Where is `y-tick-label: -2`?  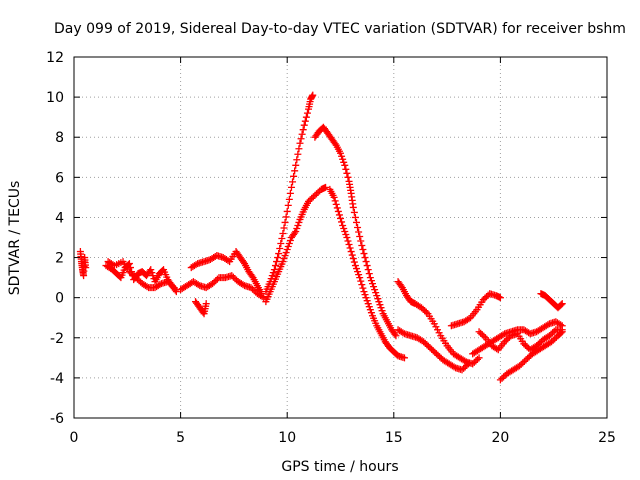
y-tick-label: -2 is located at coordinates (57, 339).